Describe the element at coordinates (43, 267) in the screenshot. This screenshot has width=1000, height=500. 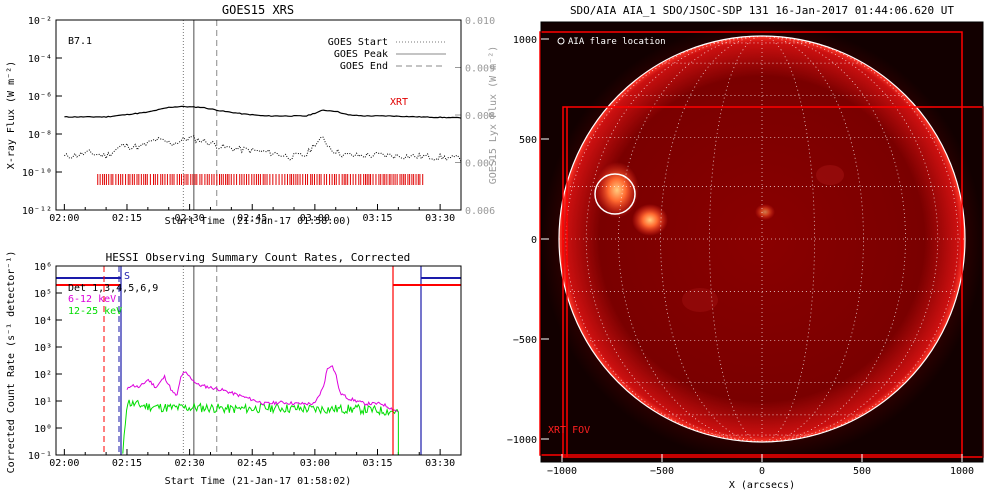
I see `hessi-y-tick-label: 10⁶` at that location.